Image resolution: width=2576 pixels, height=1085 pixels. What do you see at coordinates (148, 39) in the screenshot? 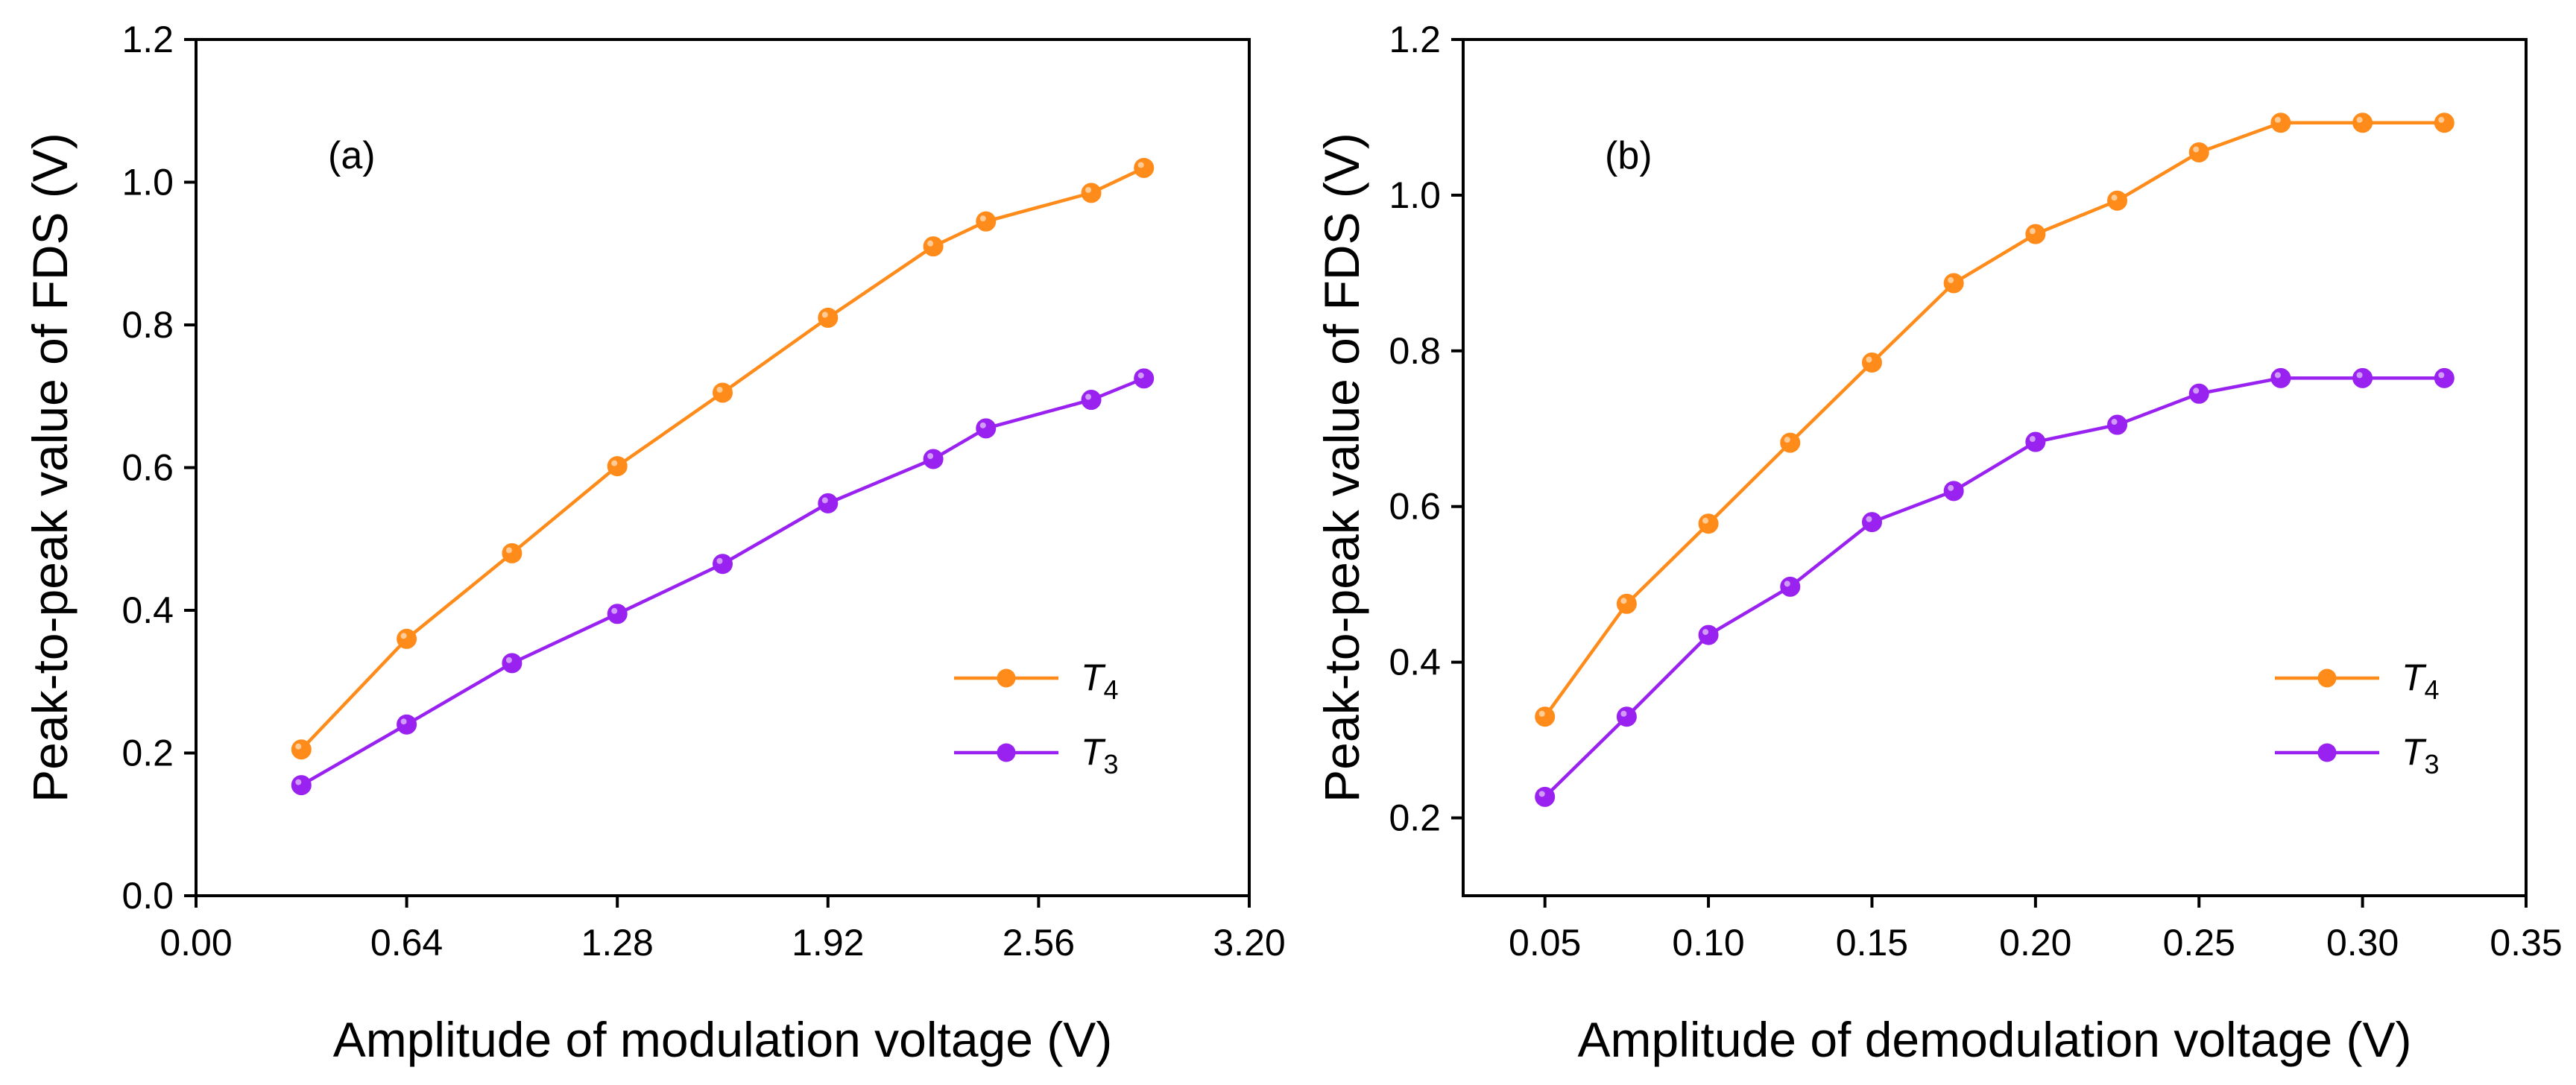
I see `y-tick-label: 1.2` at bounding box center [148, 39].